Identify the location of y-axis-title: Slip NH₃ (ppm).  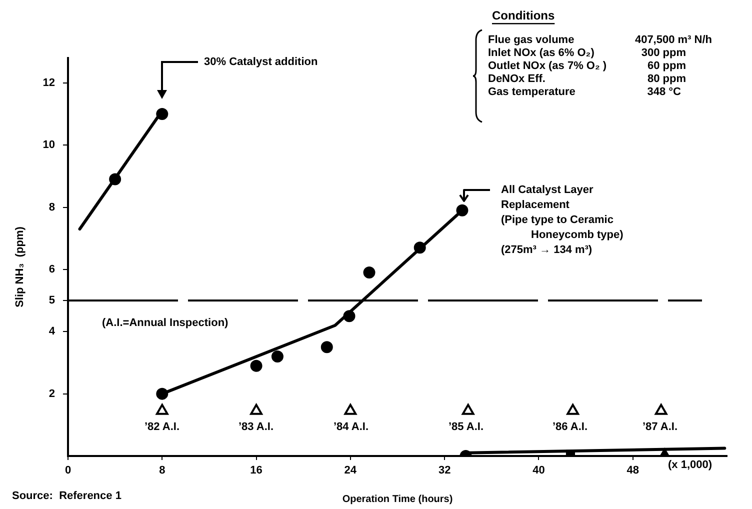
(20, 267).